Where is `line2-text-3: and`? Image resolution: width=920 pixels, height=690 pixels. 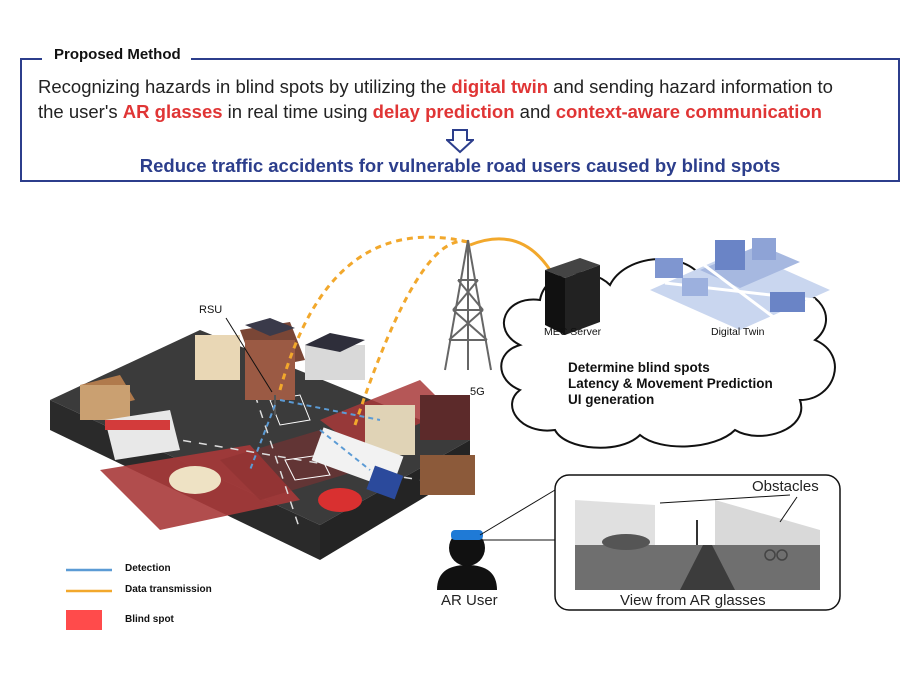
line2-text-3: and is located at coordinates (535, 111).